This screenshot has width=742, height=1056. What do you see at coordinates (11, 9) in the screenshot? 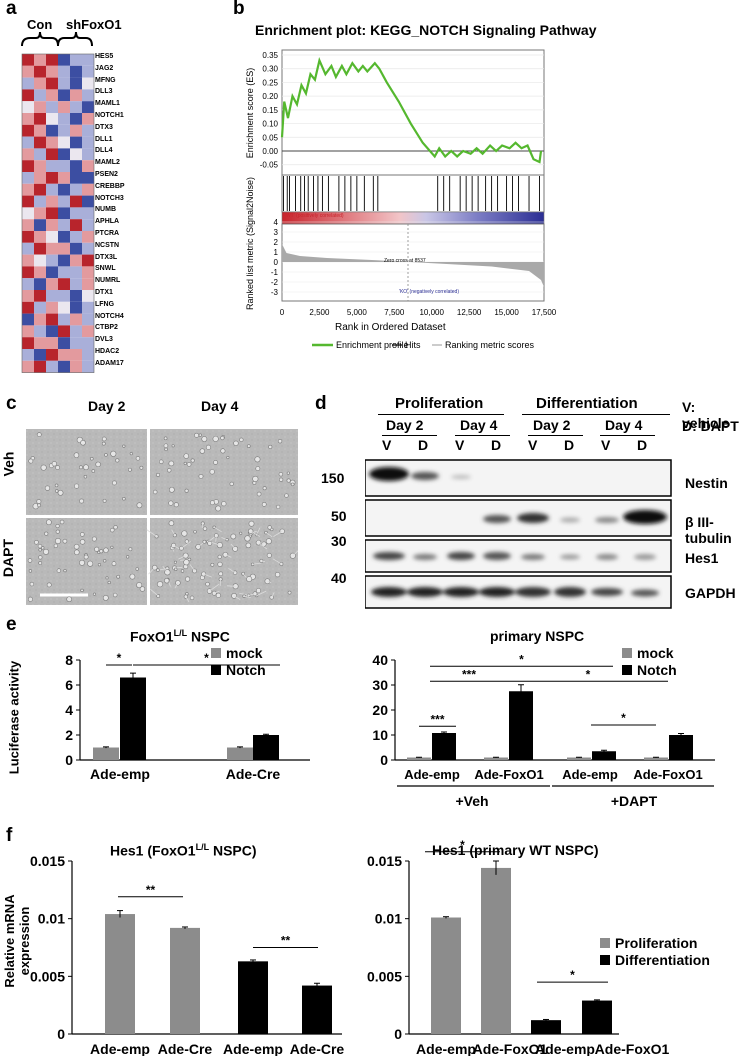
I see `panel-letter-a: a` at bounding box center [11, 9].